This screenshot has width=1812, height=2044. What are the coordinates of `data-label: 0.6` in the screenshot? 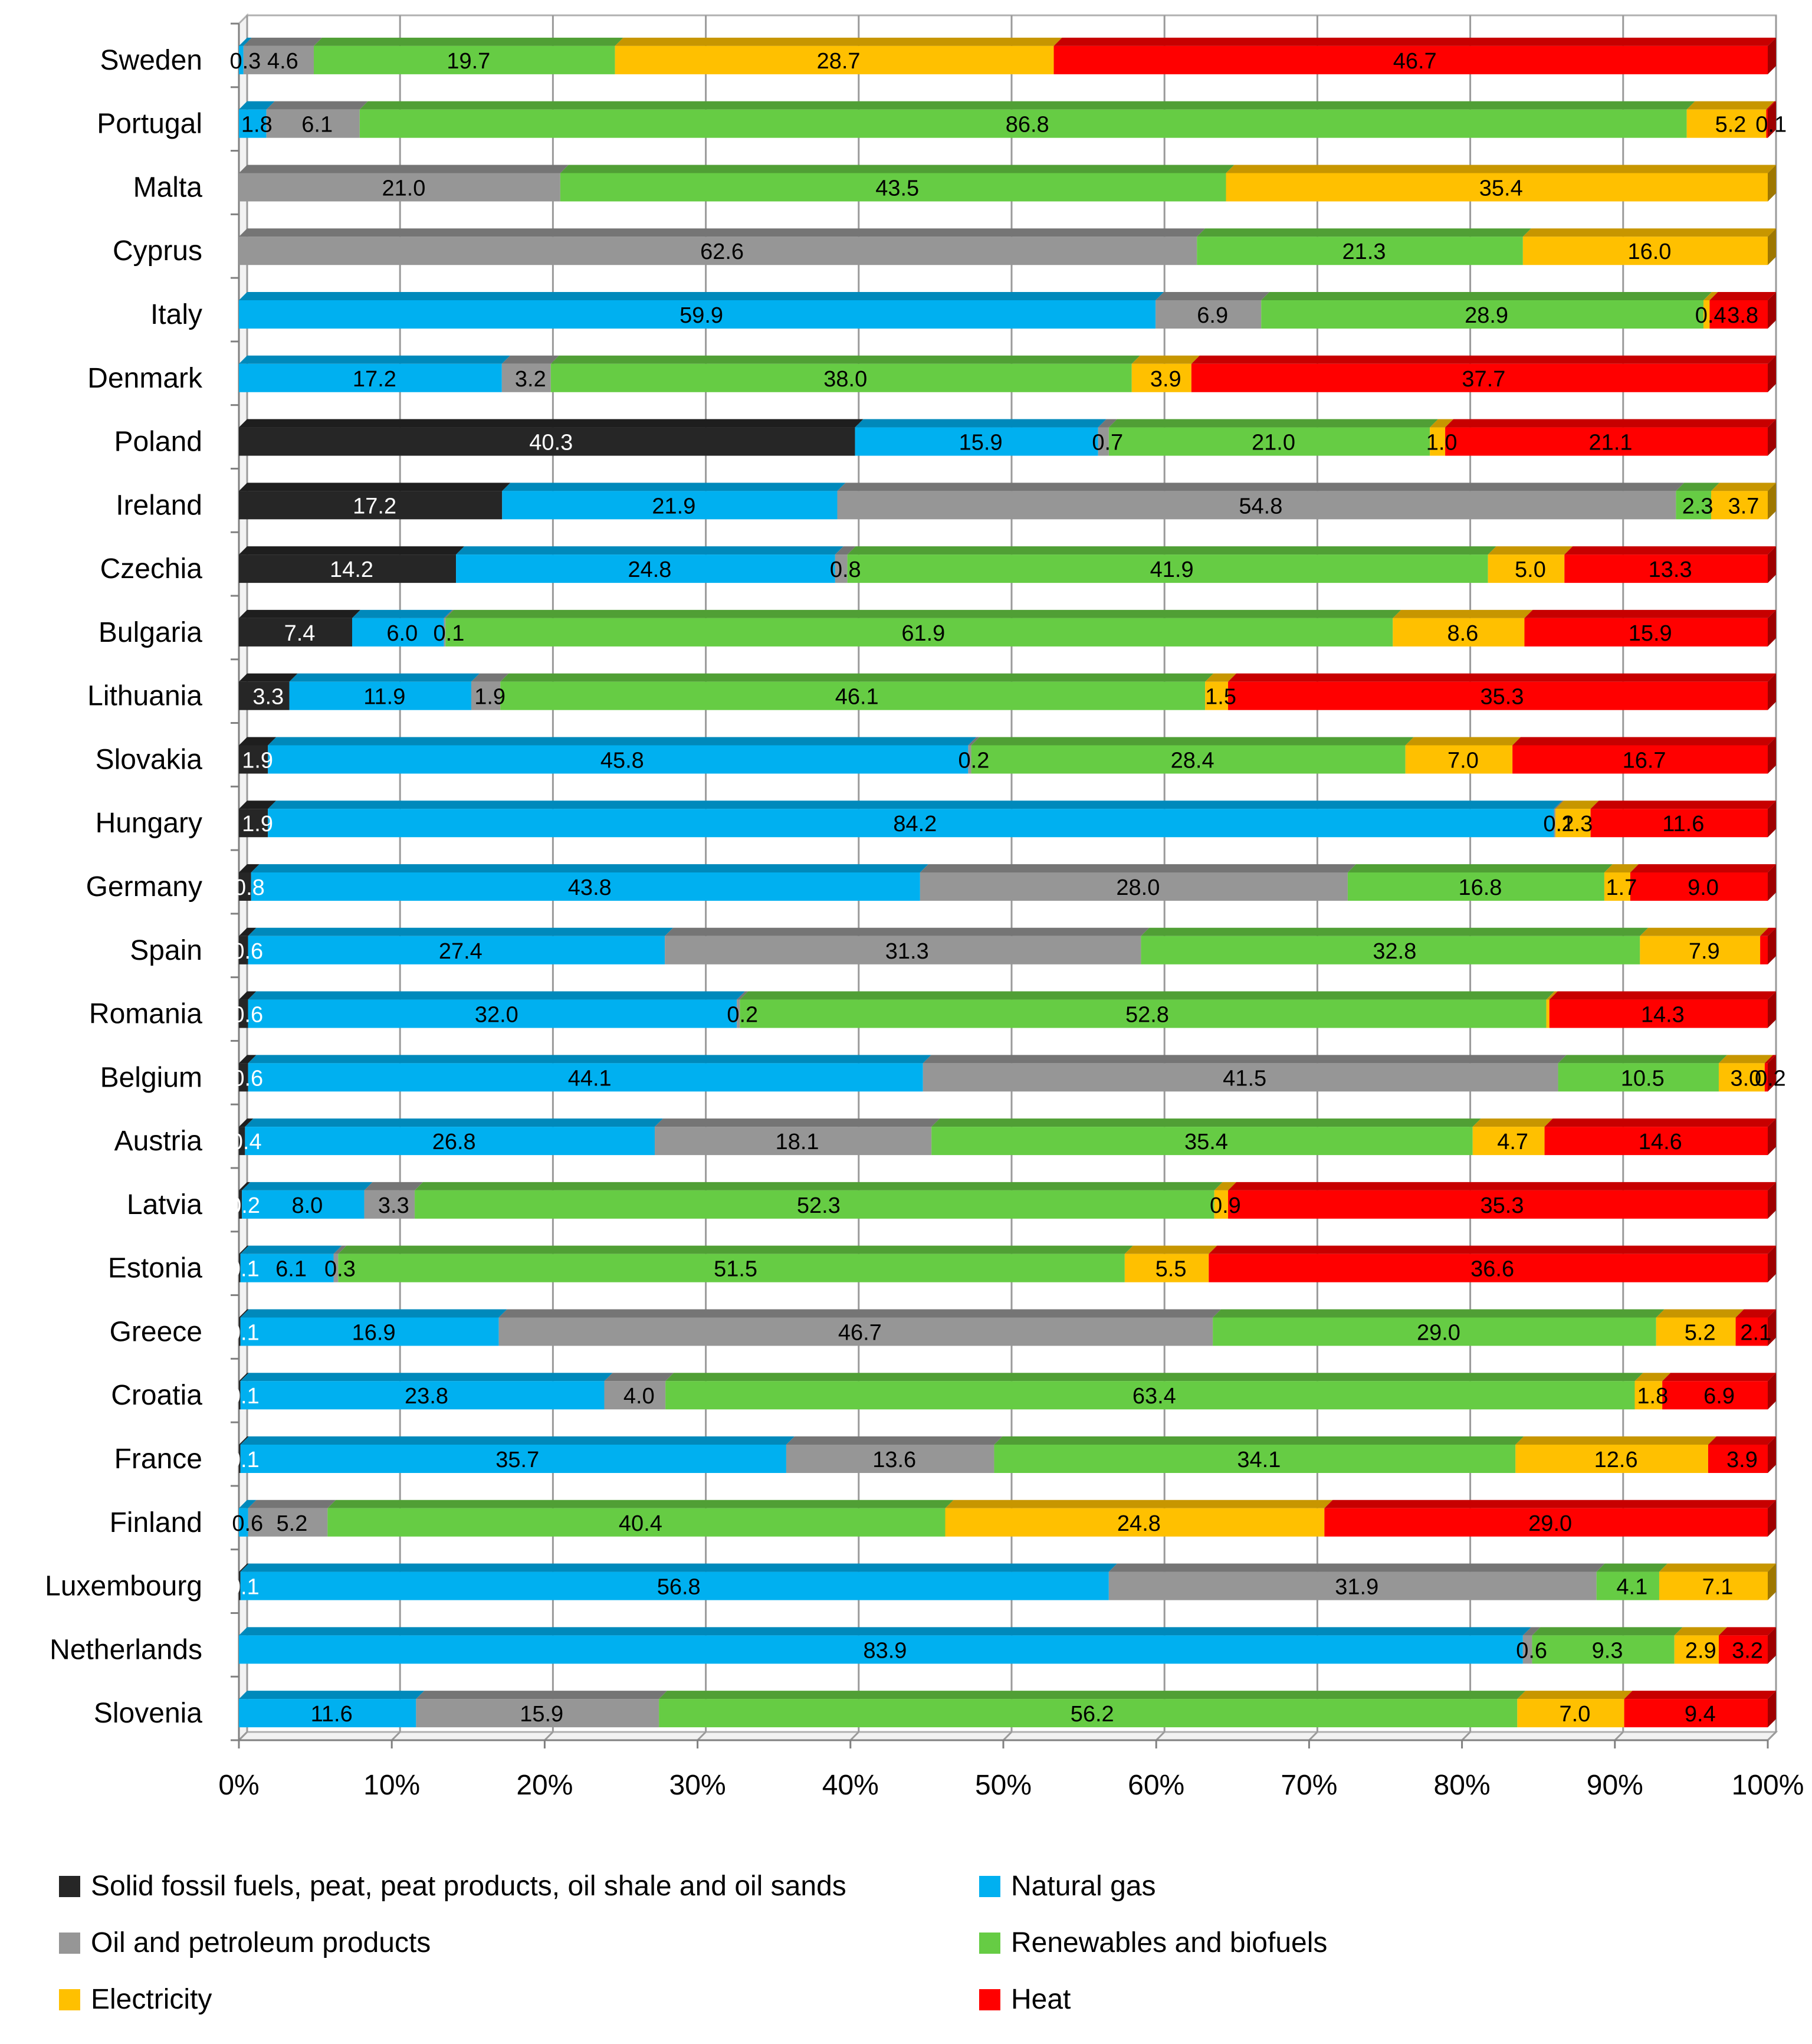 It's located at (247, 1524).